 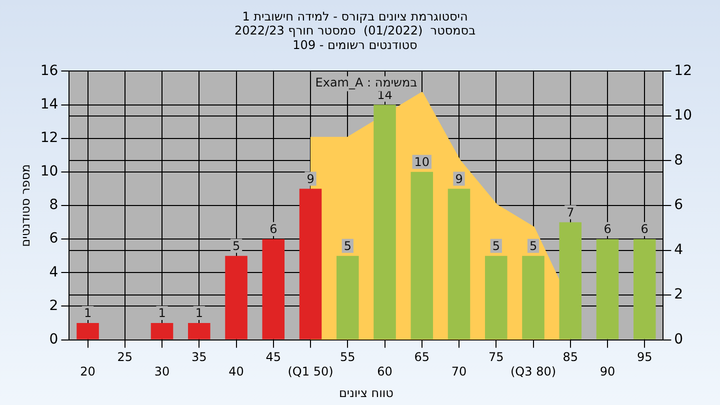 What do you see at coordinates (422, 162) in the screenshot?
I see `data-label: 10` at bounding box center [422, 162].